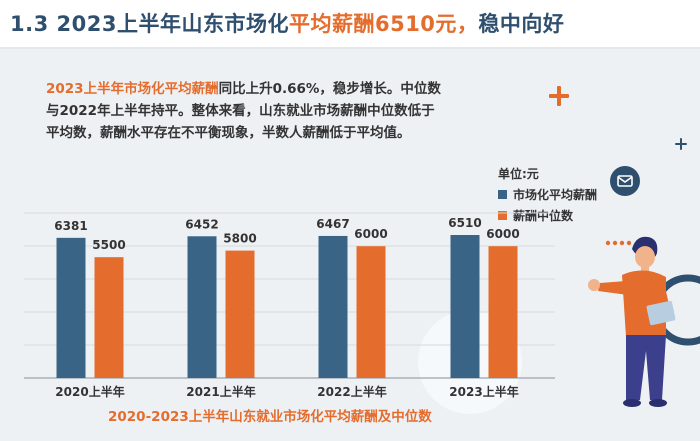 This screenshot has width=700, height=441. What do you see at coordinates (108, 245) in the screenshot?
I see `data-label: 5500` at bounding box center [108, 245].